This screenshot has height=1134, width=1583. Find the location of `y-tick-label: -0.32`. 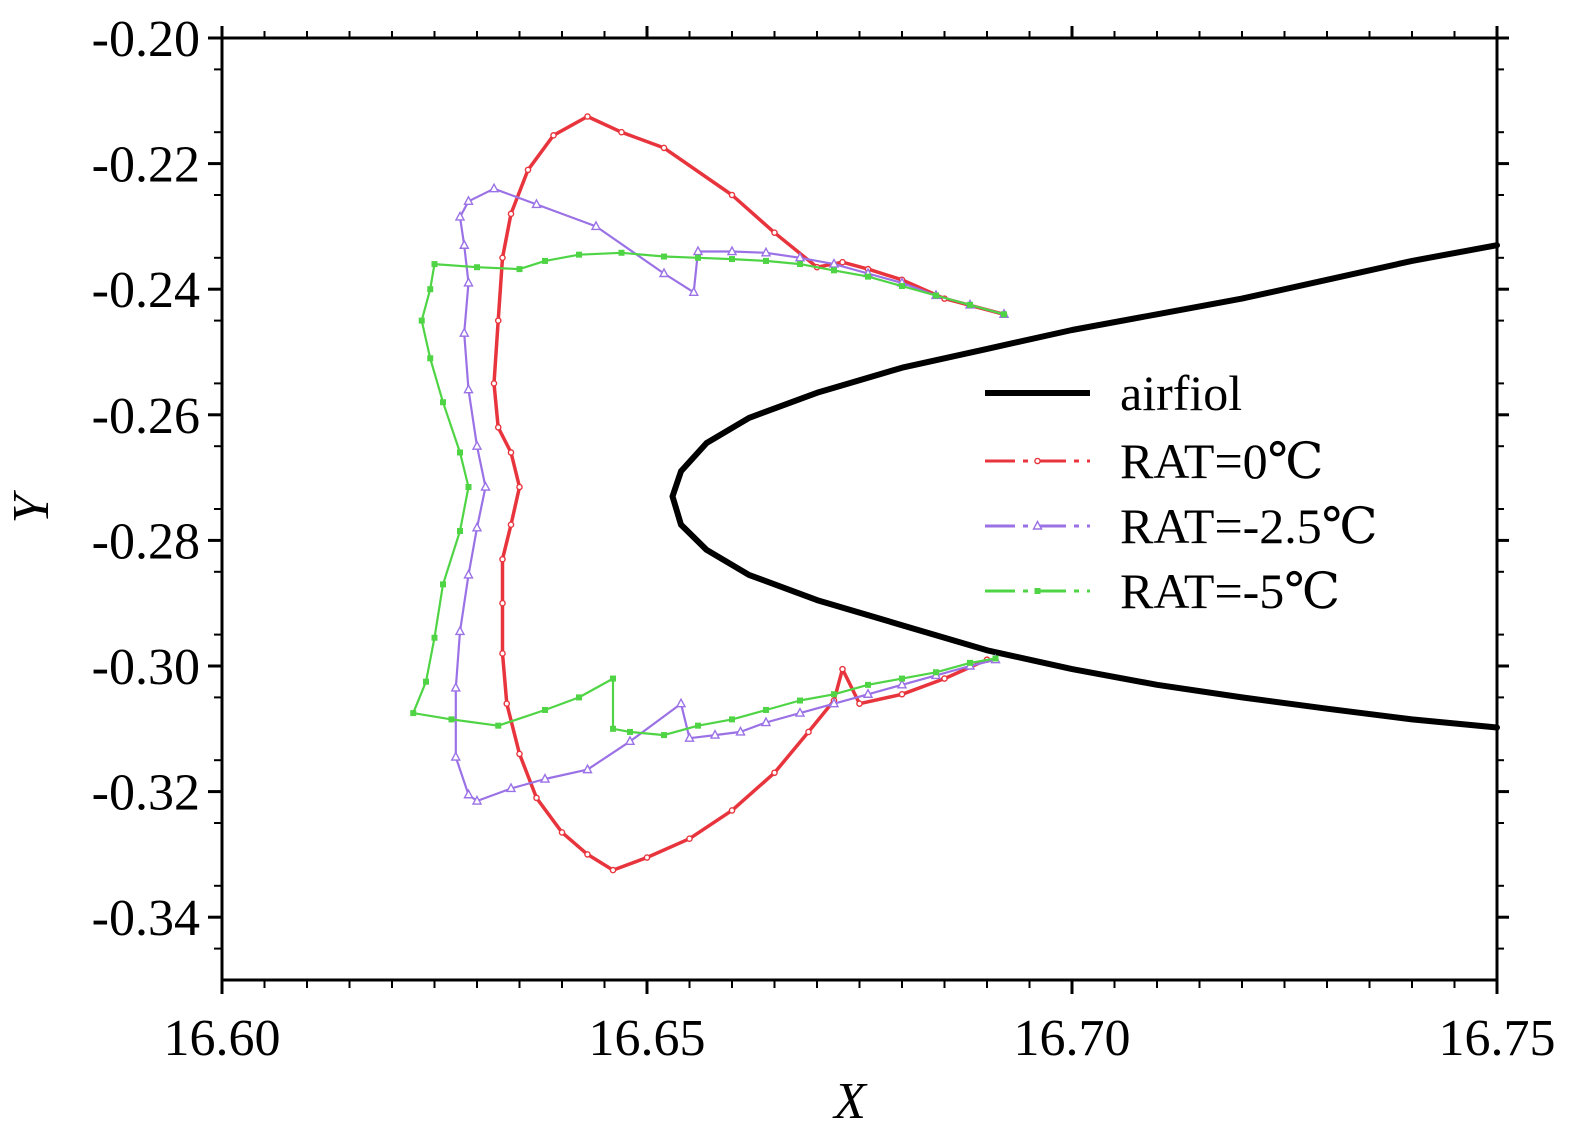

y-tick-label: -0.32 is located at coordinates (146, 793).